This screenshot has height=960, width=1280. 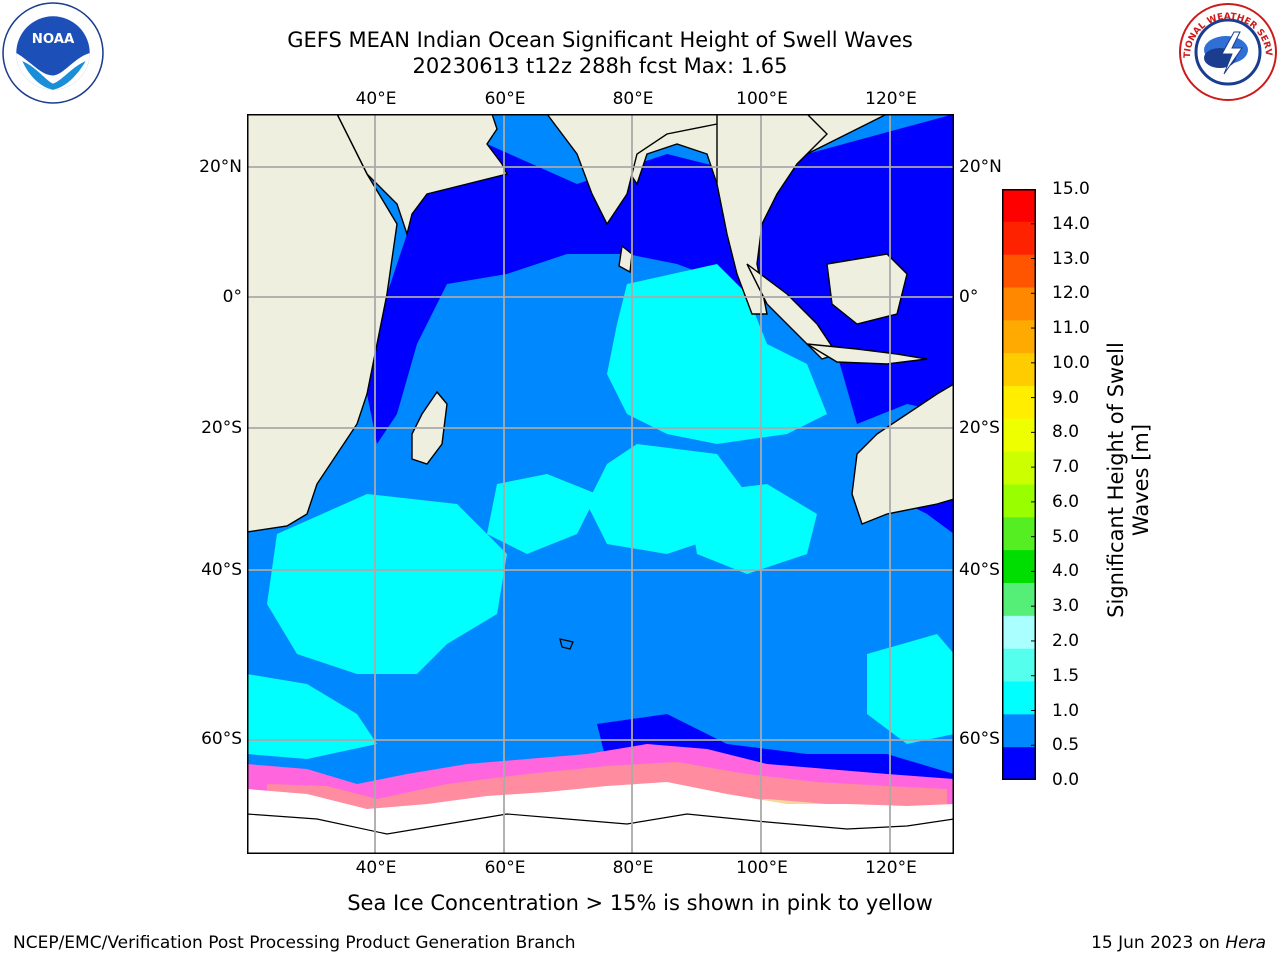 What do you see at coordinates (762, 99) in the screenshot?
I see `lon-tick-top: 100°E` at bounding box center [762, 99].